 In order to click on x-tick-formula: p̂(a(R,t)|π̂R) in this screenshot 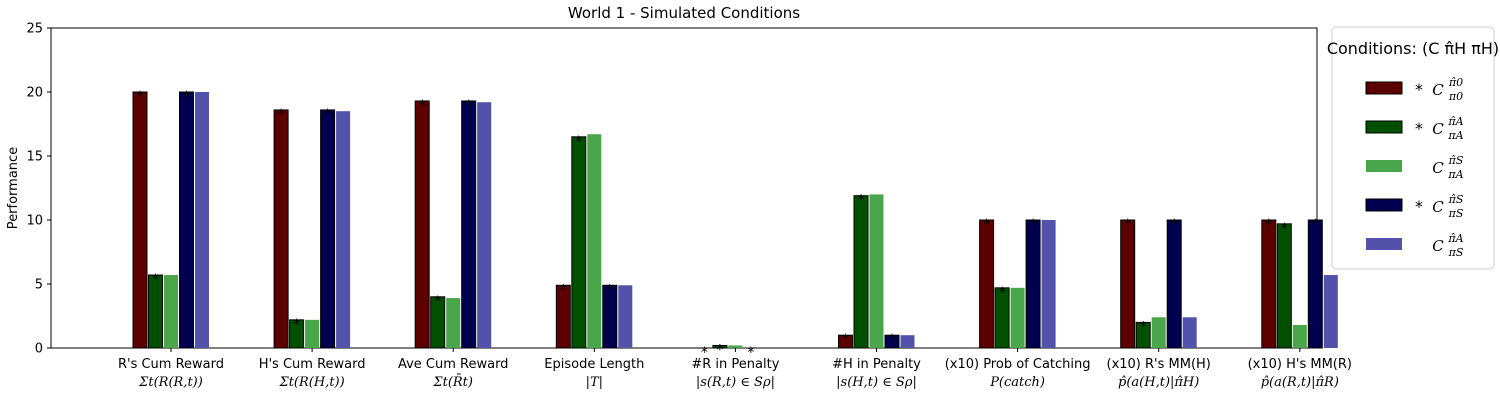, I will do `click(1300, 382)`.